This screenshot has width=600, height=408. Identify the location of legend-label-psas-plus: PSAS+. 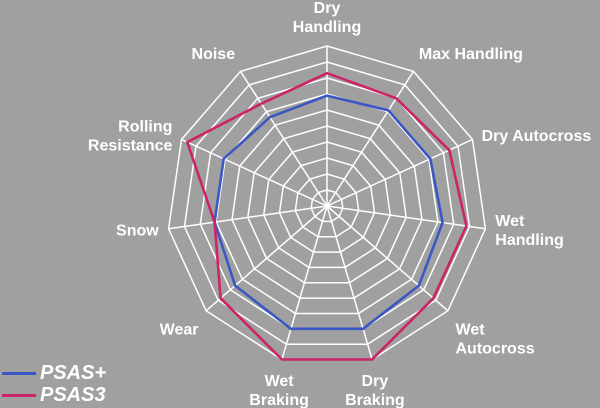
(73, 372).